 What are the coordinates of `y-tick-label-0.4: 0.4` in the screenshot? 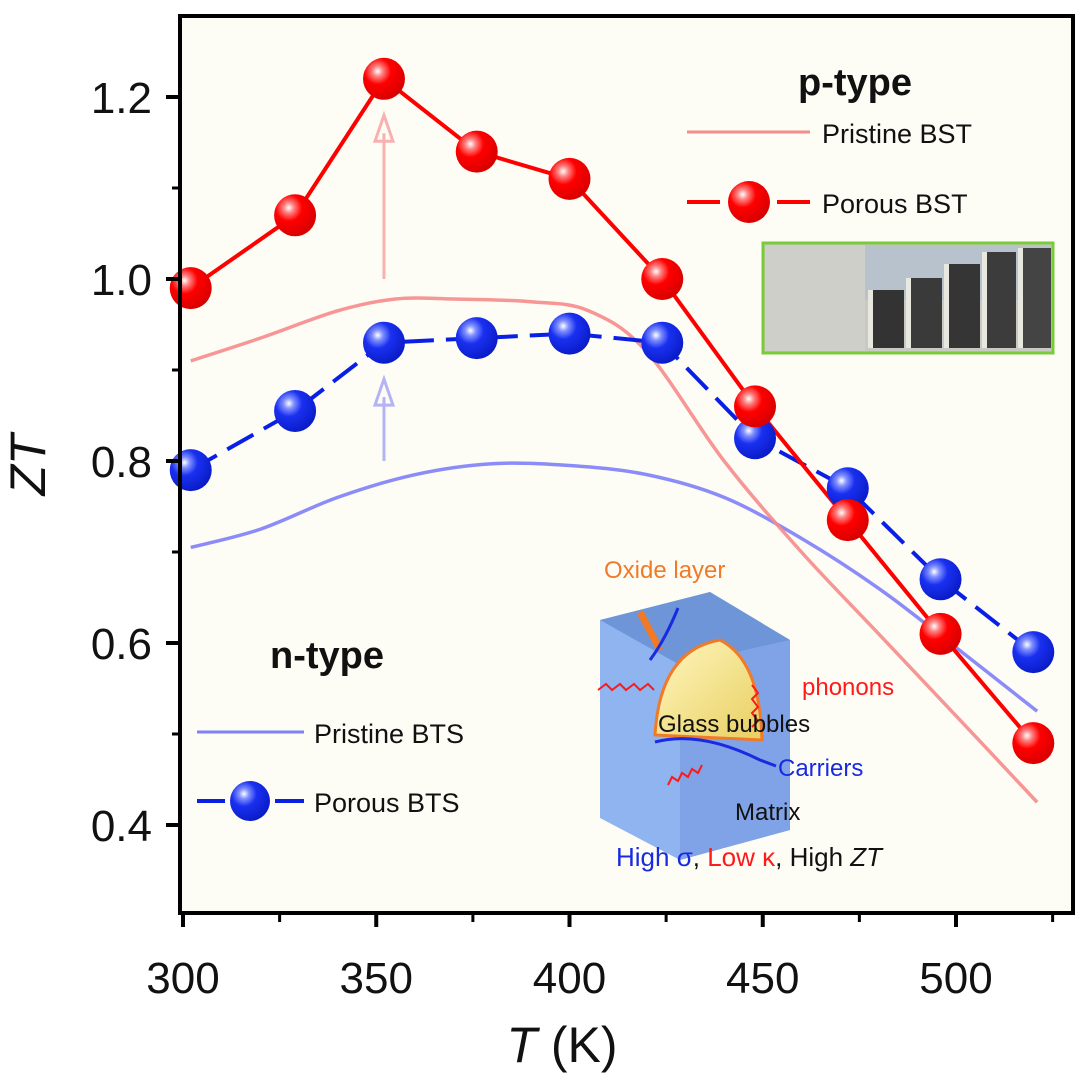 It's located at (121, 826).